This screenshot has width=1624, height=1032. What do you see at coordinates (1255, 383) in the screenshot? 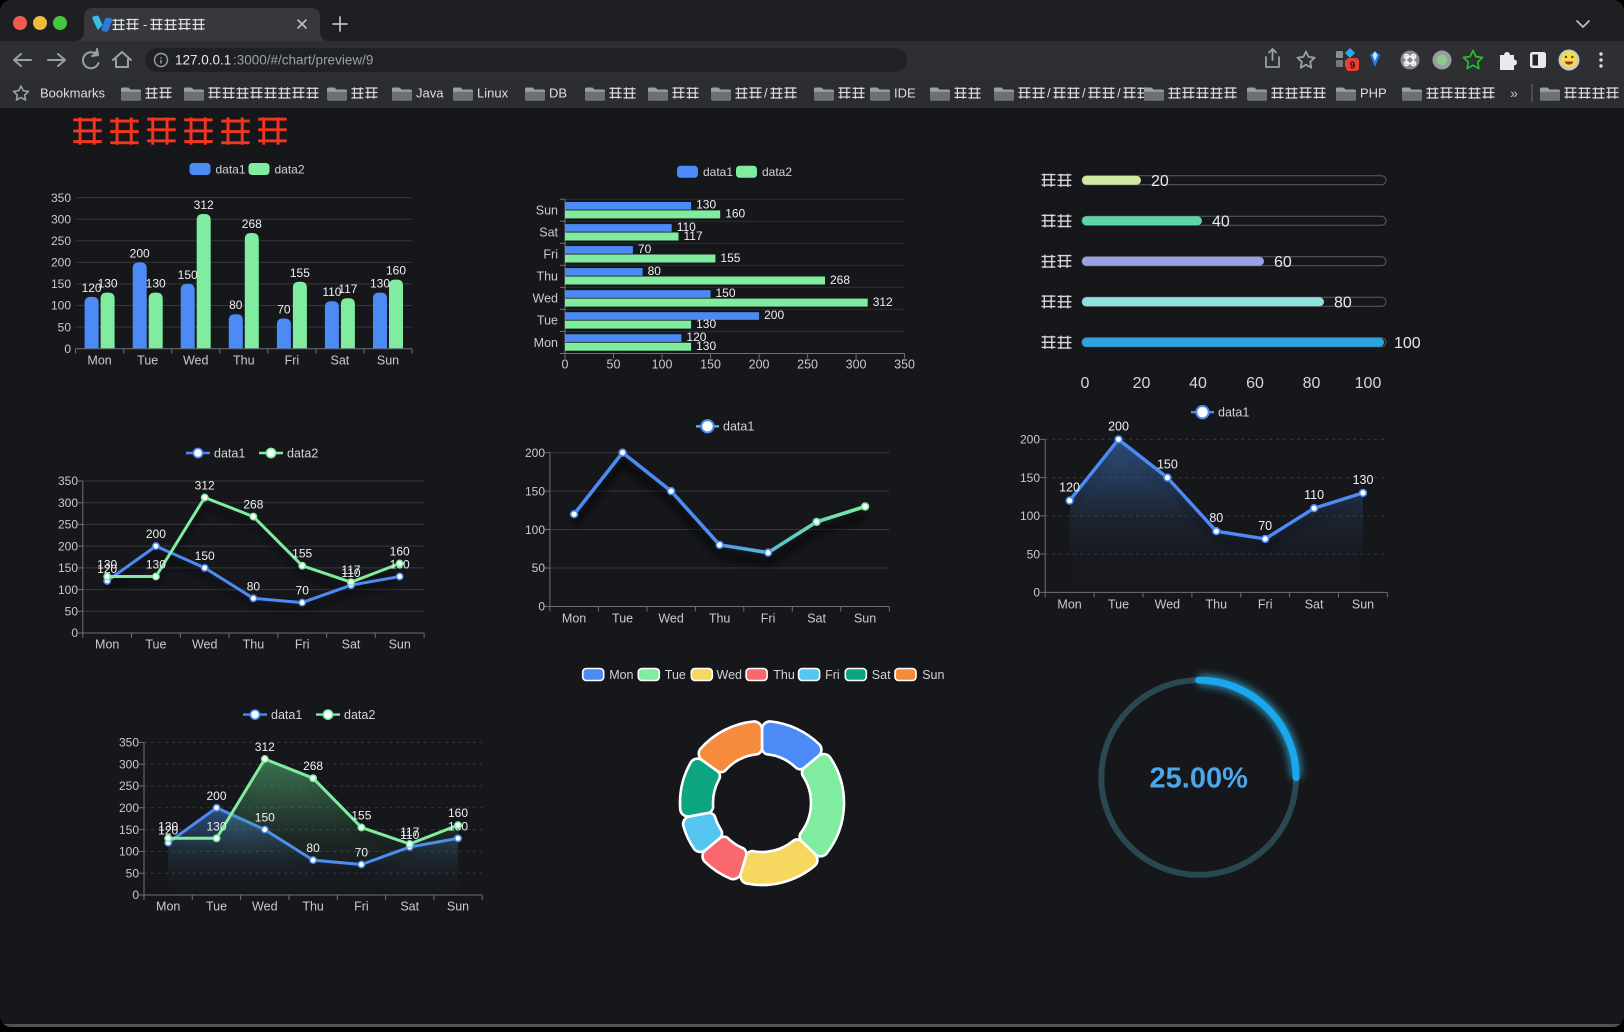
I see `svg-text: 60` at bounding box center [1255, 383].